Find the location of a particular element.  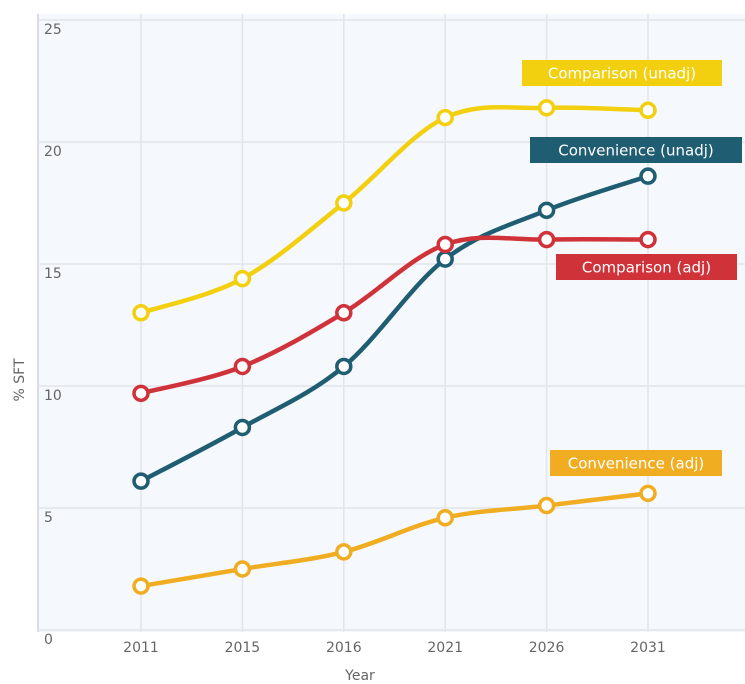

y-tick-label: 5 is located at coordinates (48, 518).